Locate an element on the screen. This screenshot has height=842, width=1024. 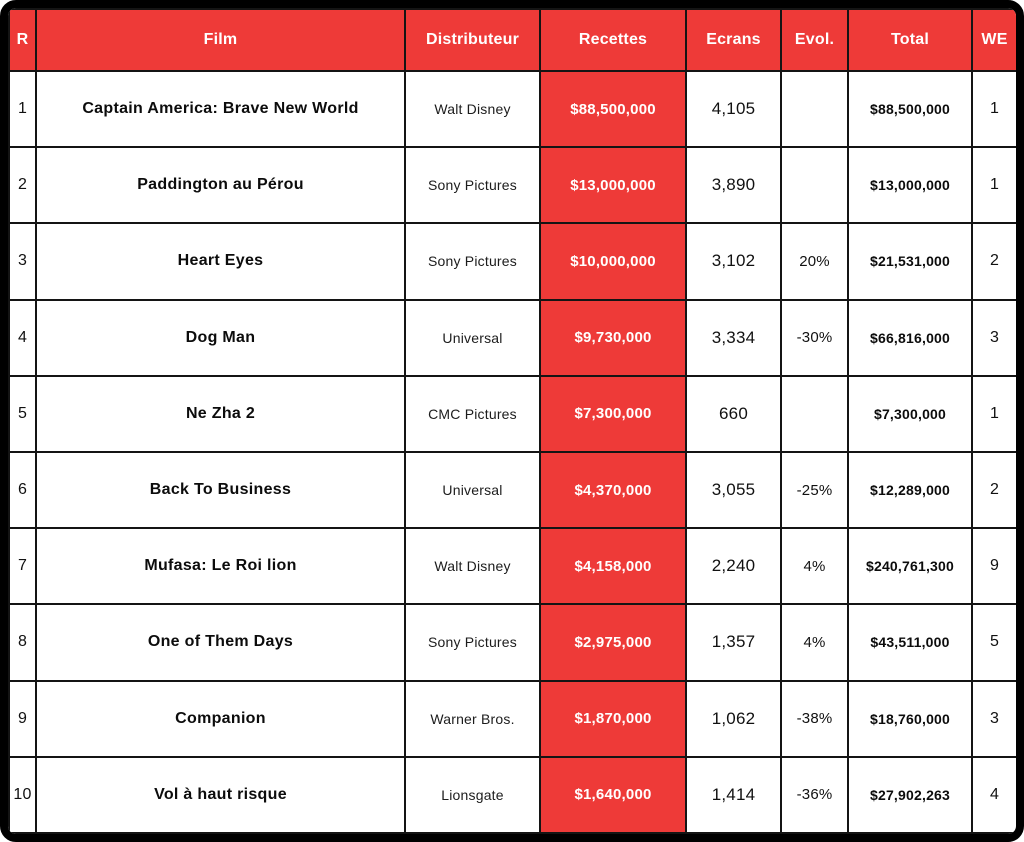
cell-rank: 2 is located at coordinates (22, 185).